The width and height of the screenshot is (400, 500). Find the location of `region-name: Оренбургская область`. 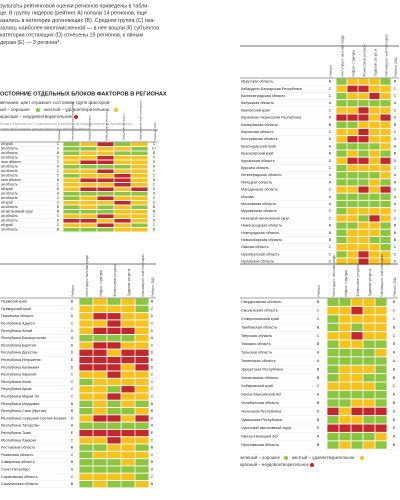

region-name: Оренбургская область is located at coordinates (260, 254).